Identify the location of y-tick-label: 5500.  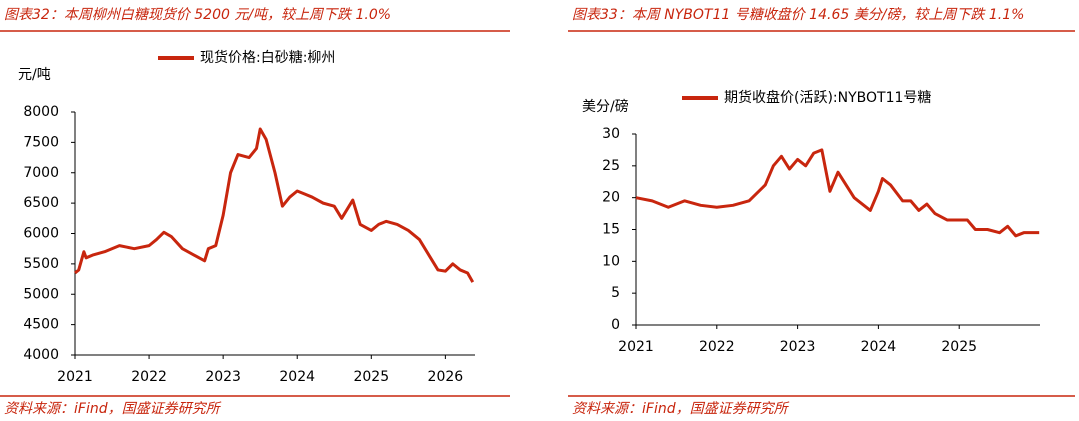
(41, 264).